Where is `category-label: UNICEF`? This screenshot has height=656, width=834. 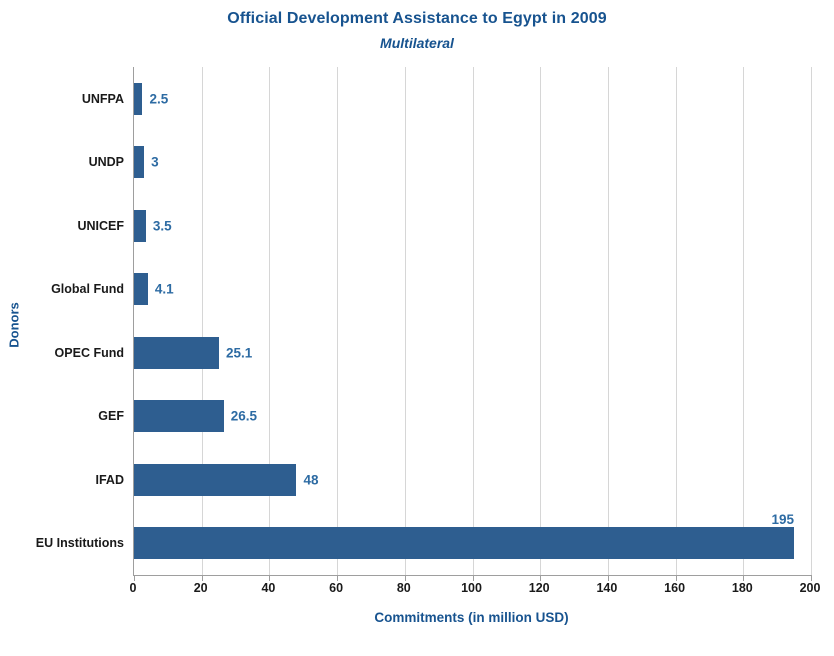 category-label: UNICEF is located at coordinates (100, 225).